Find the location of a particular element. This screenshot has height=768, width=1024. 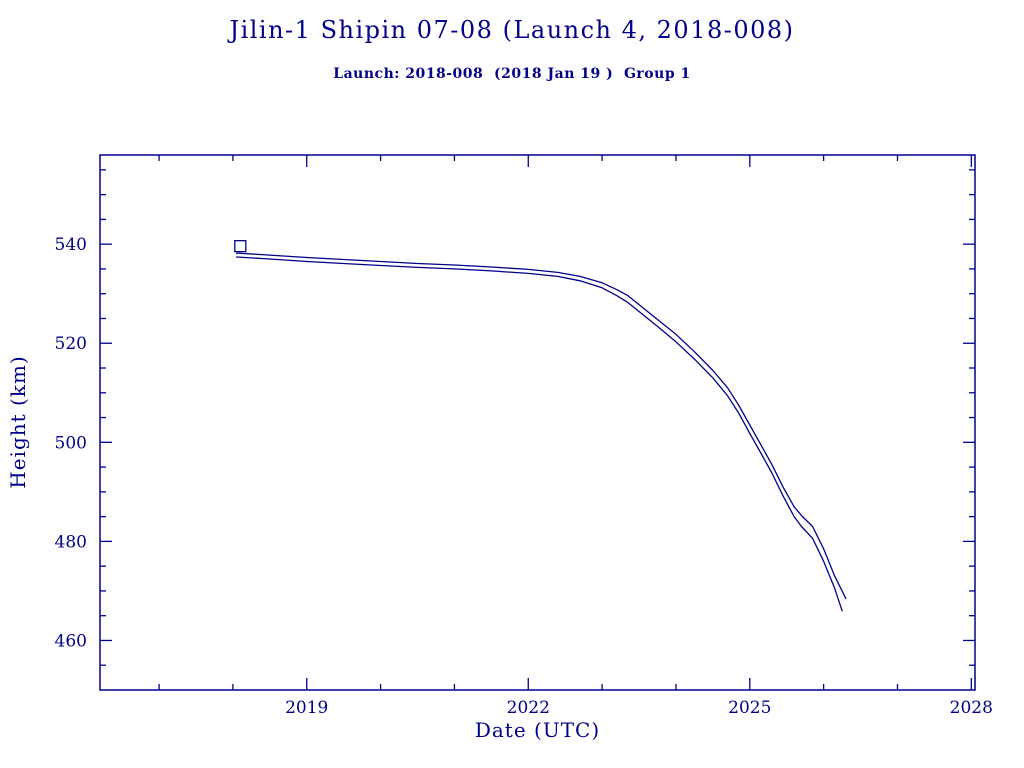

chart-subtitle: Launch: 2018-008 (2018 Jan 19 ) Group 1 is located at coordinates (512, 74).